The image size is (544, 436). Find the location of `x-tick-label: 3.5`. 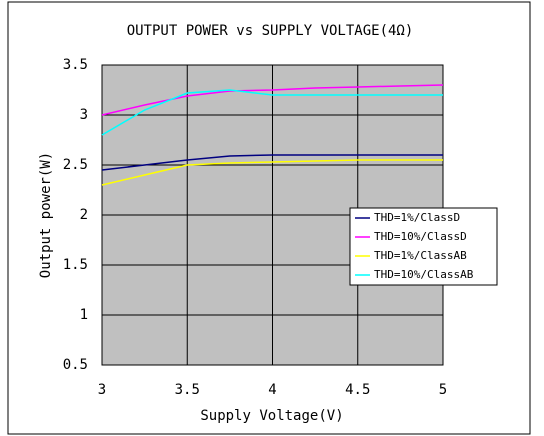

x-tick-label: 3.5 is located at coordinates (187, 390).